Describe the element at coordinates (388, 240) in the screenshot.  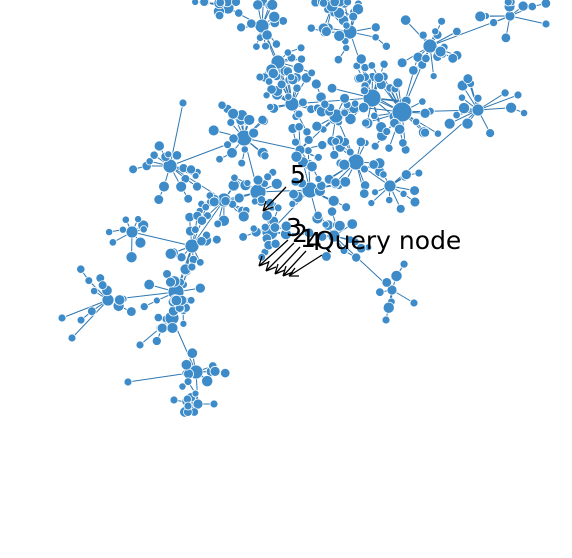
I see `label-query-node: Query node` at that location.